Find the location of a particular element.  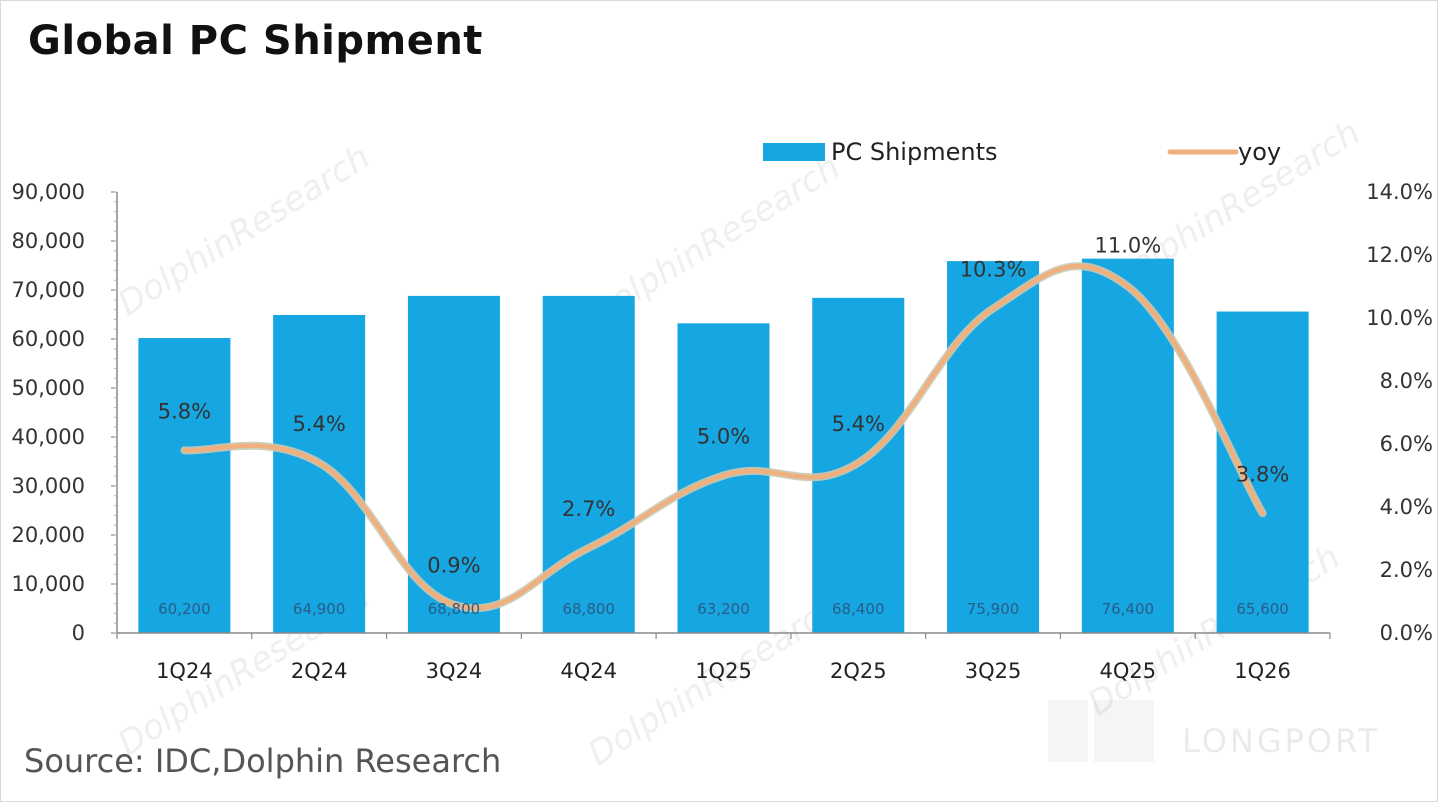

y-left-tick-label: 20,000 is located at coordinates (48, 535).